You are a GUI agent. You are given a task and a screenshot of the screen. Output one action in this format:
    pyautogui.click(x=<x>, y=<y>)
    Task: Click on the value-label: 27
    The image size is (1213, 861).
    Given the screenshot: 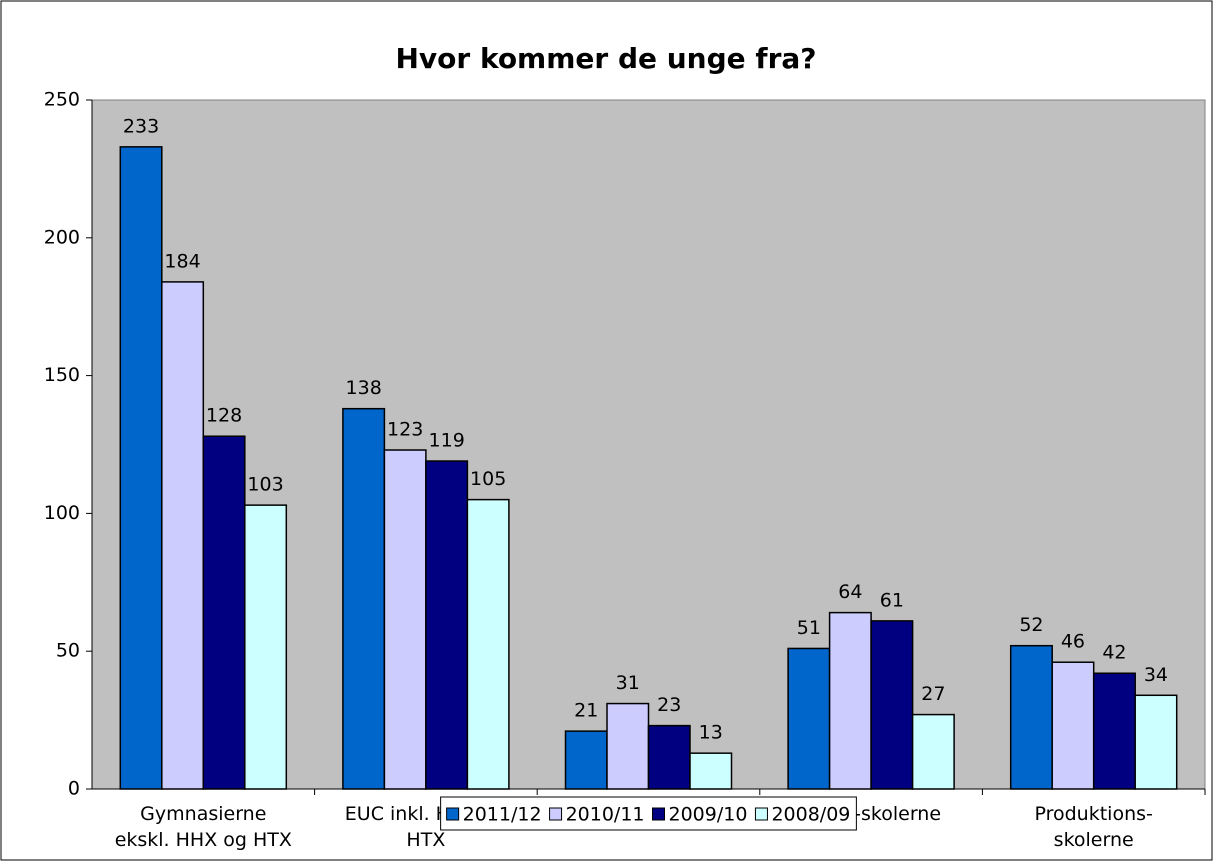 What is the action you would take?
    pyautogui.click(x=933, y=694)
    